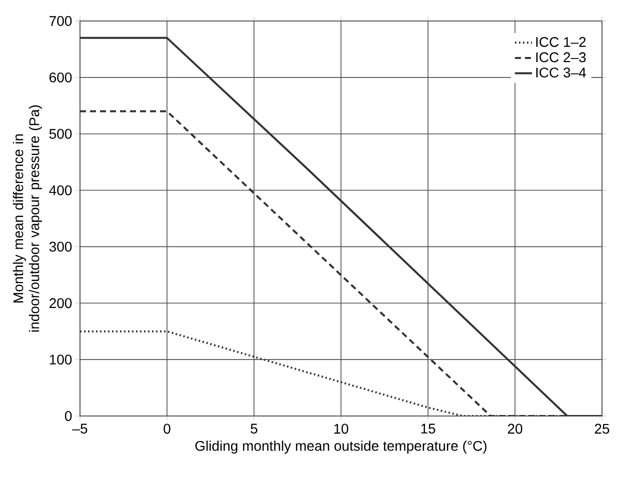 The width and height of the screenshot is (634, 479). I want to click on y-tick-label: 700, so click(61, 21).